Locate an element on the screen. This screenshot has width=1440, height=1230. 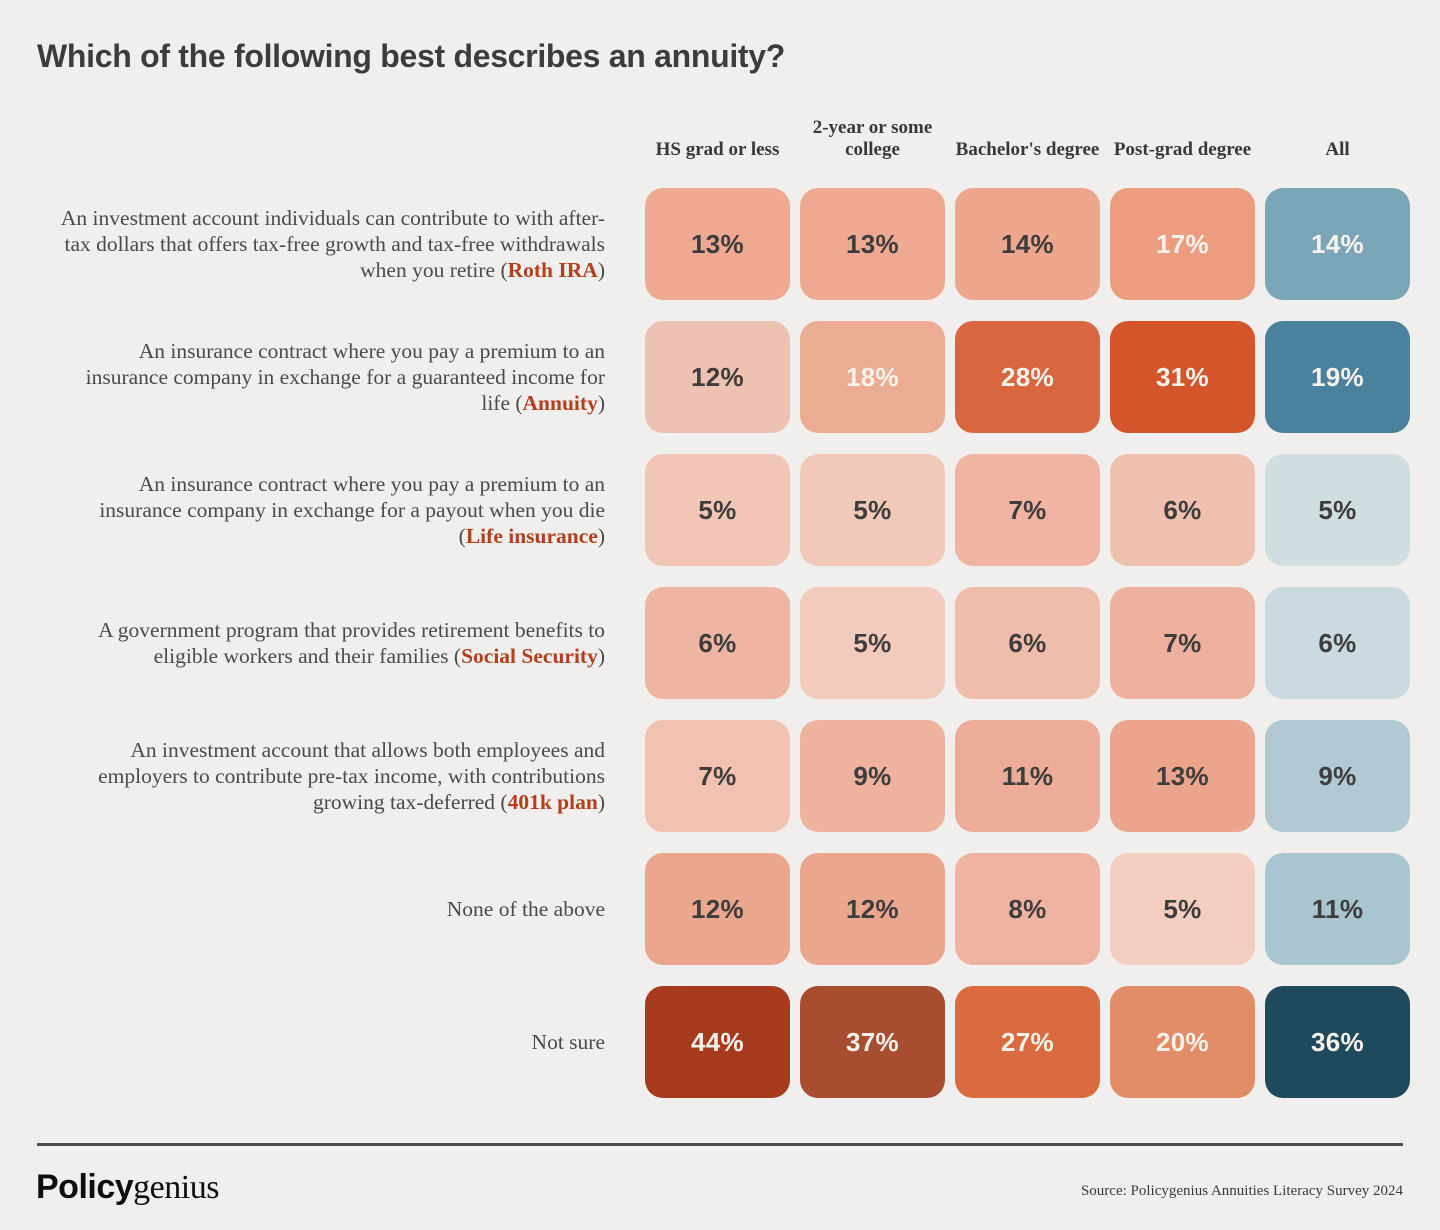
heatmap-cell: 20% is located at coordinates (1182, 1042).